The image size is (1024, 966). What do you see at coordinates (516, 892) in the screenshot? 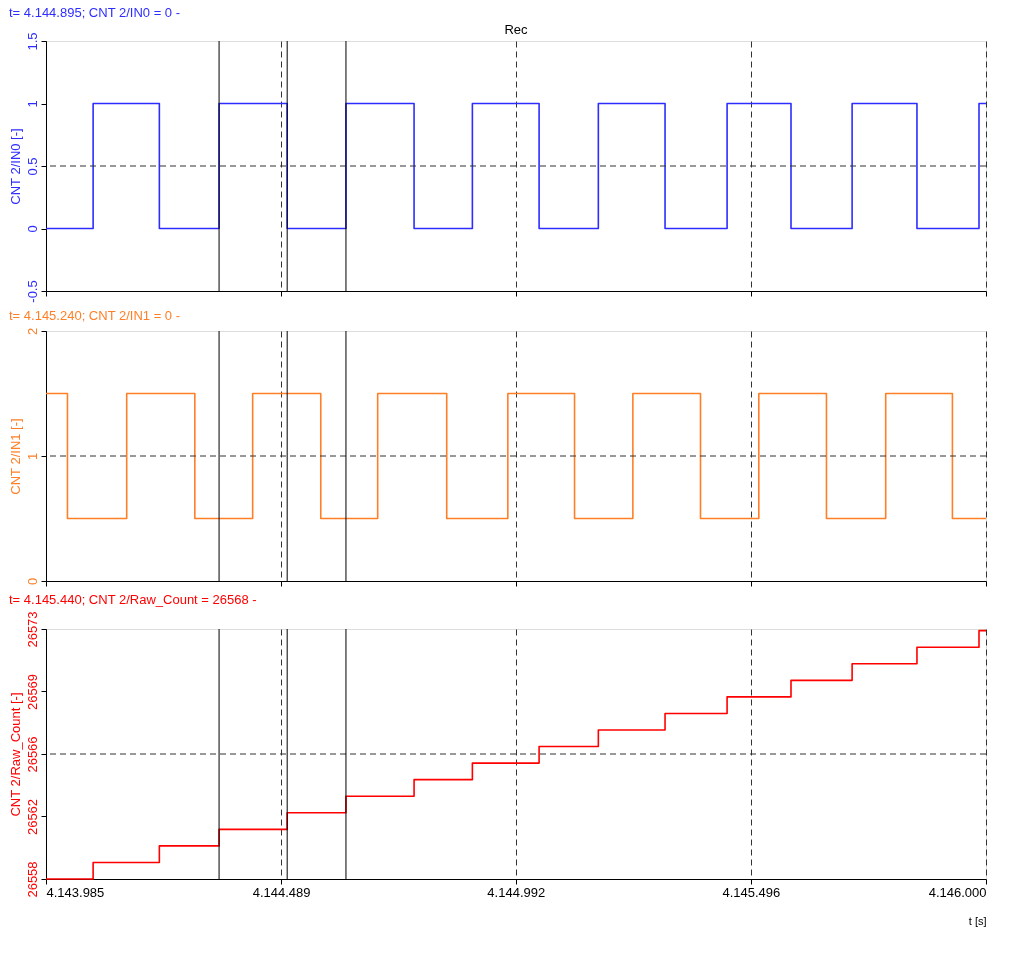
I see `x-tick-label: 4.144.992` at bounding box center [516, 892].